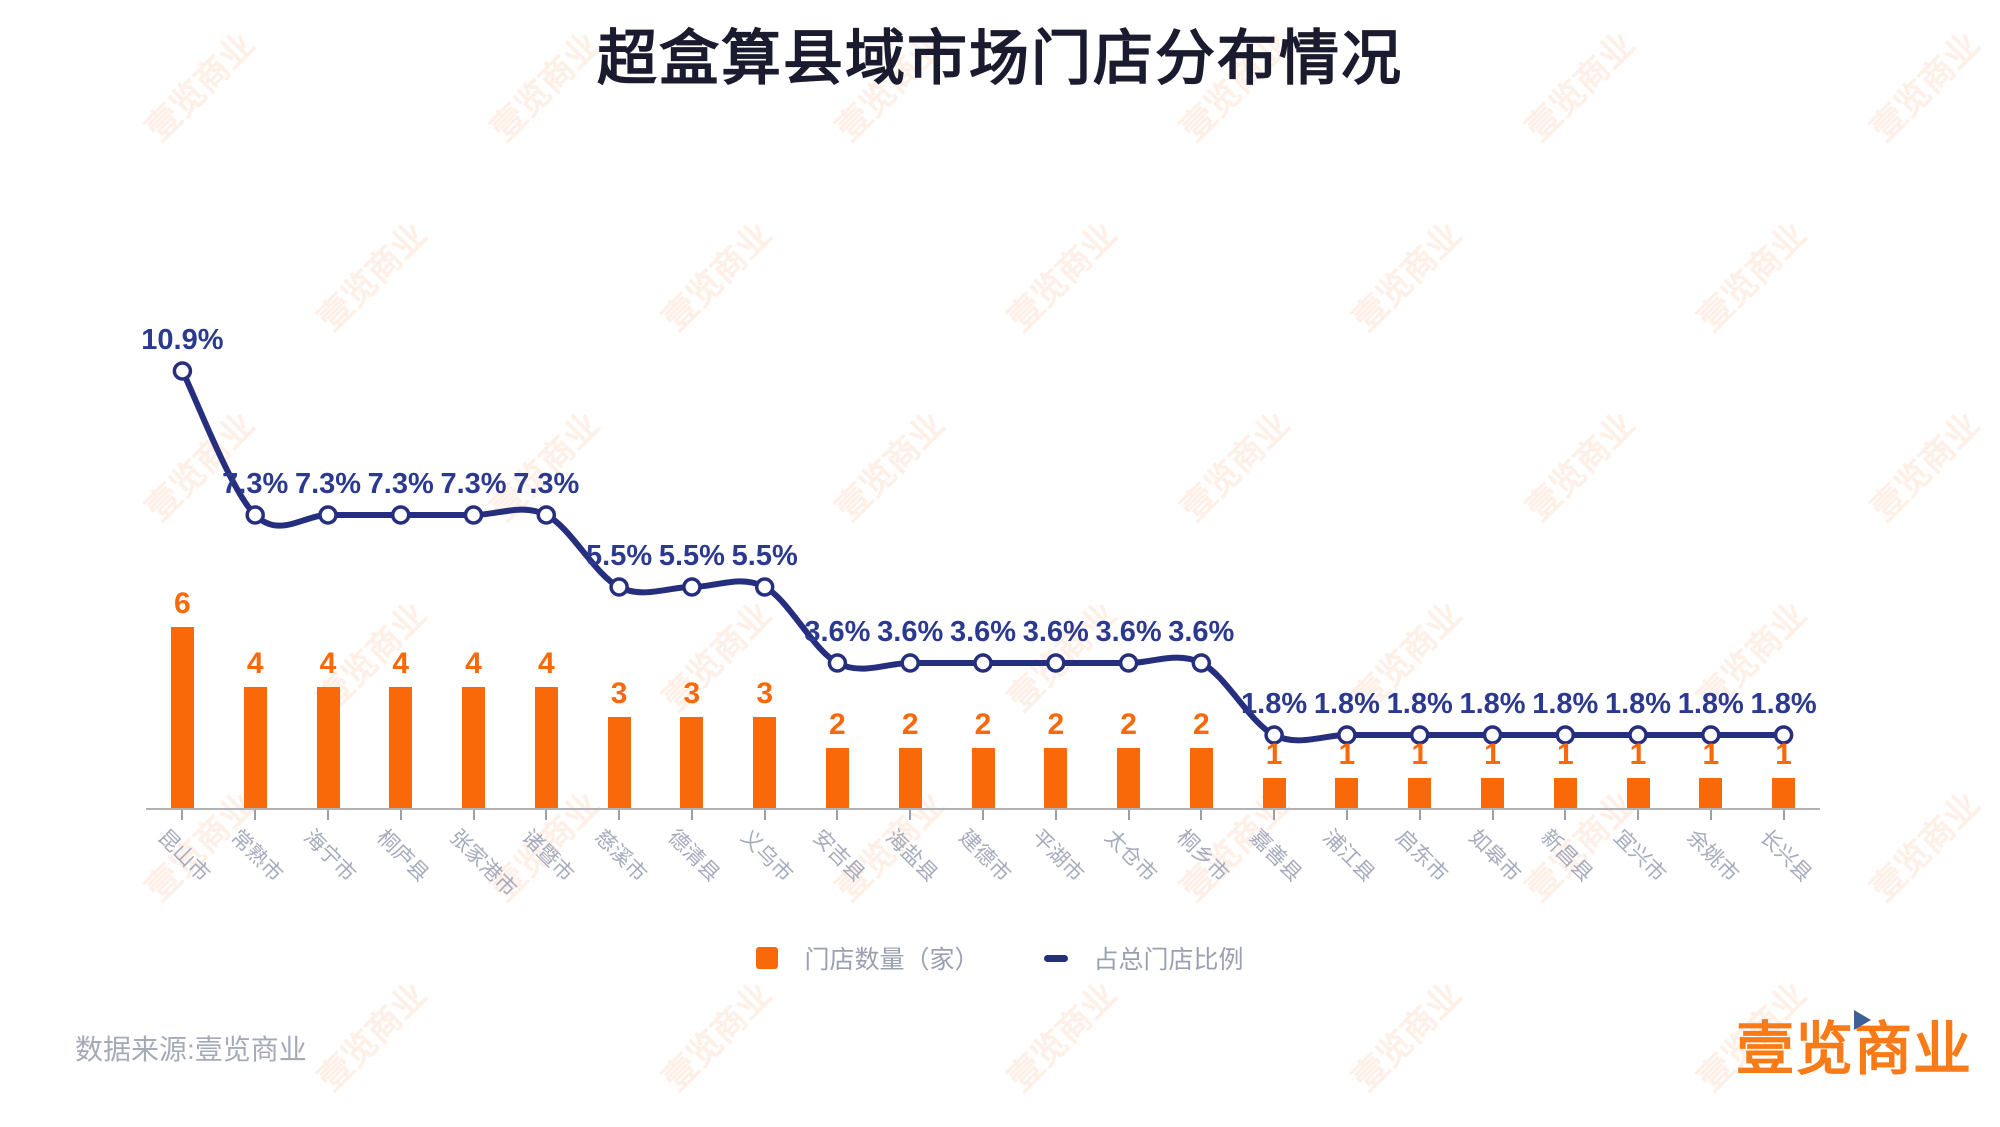  I want to click on legend-item-line: 占总门店比例, so click(1143, 958).